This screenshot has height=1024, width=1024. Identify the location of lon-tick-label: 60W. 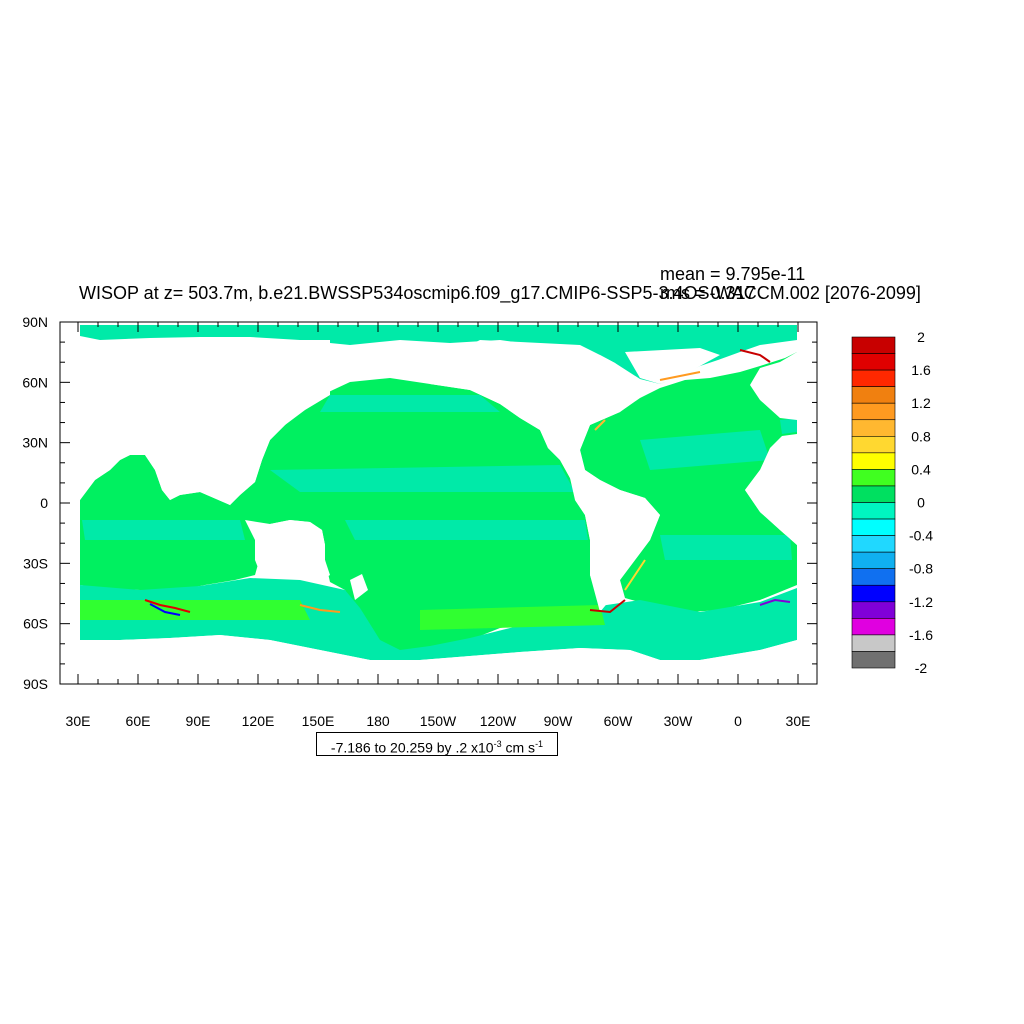
(619, 721).